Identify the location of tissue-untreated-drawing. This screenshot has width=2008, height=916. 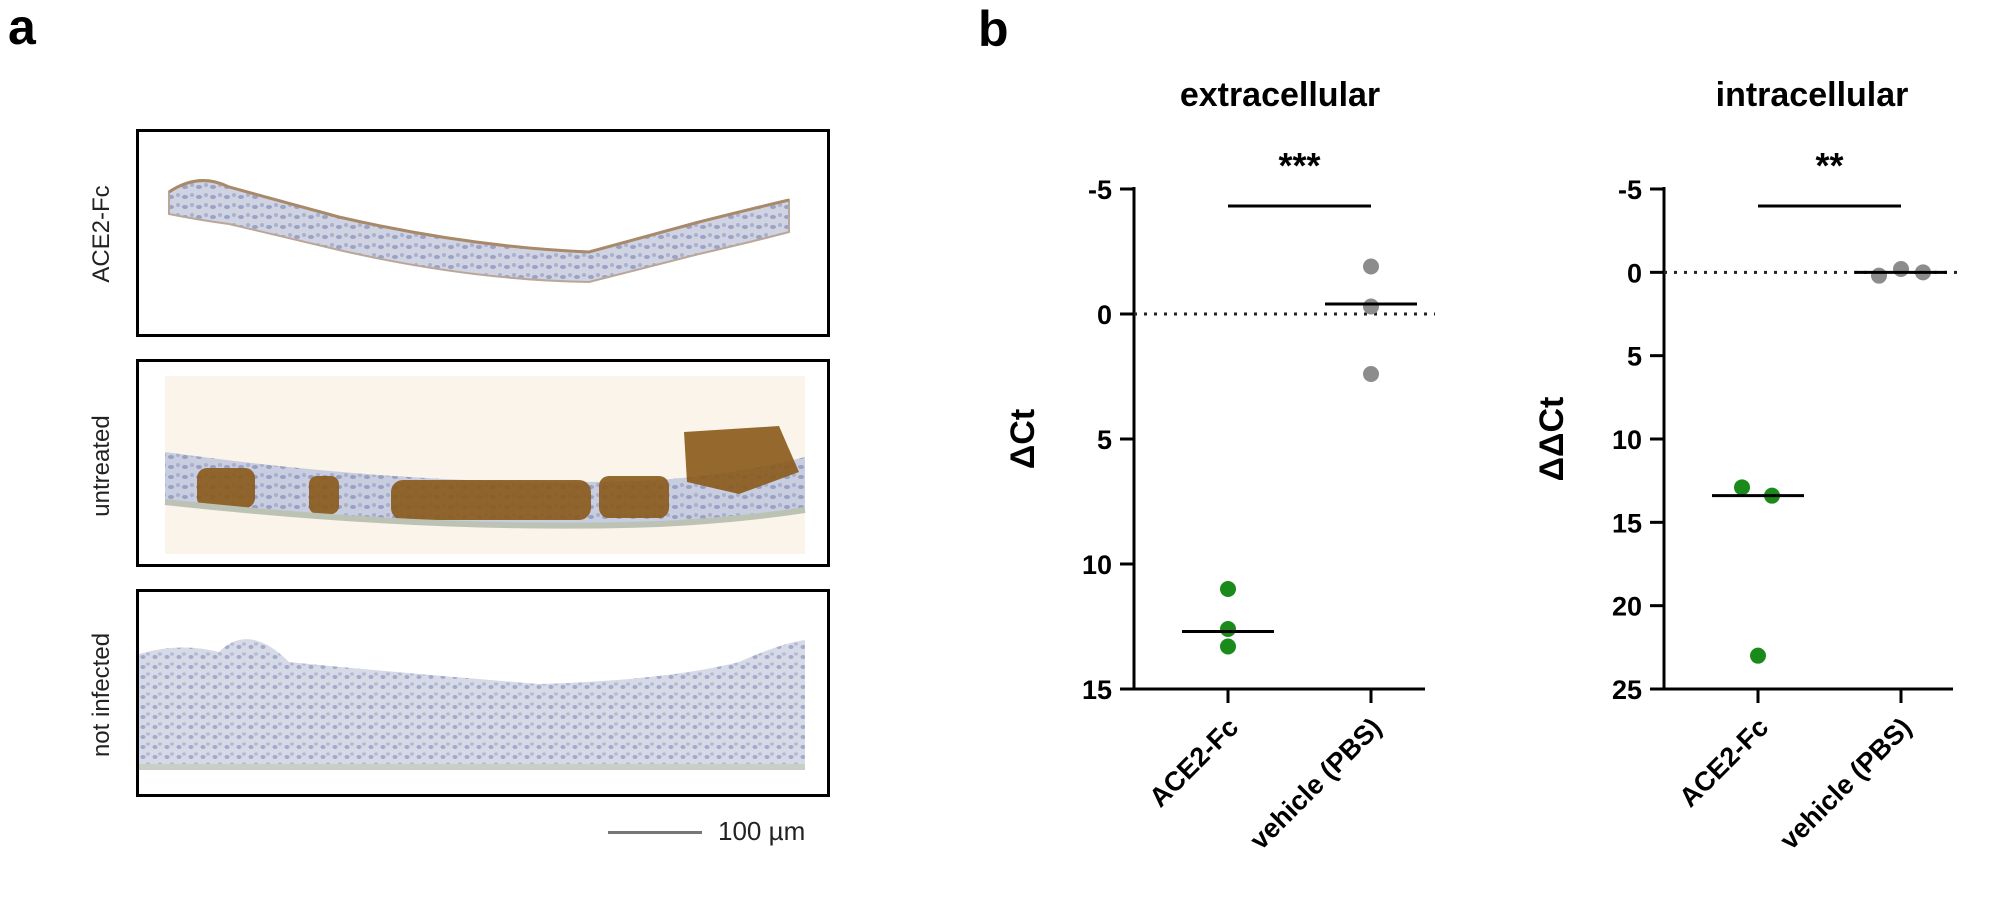
(485, 465).